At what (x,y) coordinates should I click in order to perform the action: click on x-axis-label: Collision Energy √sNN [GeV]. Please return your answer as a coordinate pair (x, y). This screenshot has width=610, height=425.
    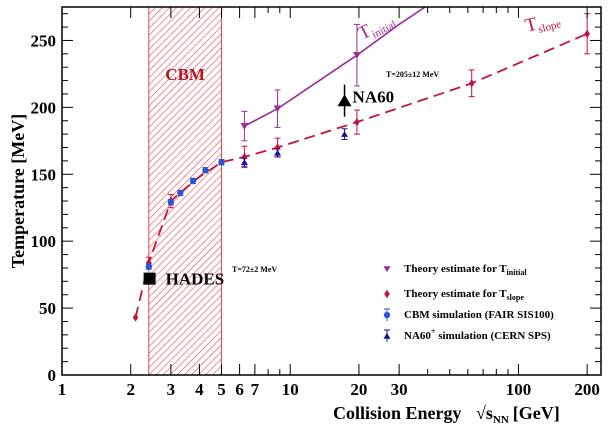
    Looking at the image, I should click on (446, 414).